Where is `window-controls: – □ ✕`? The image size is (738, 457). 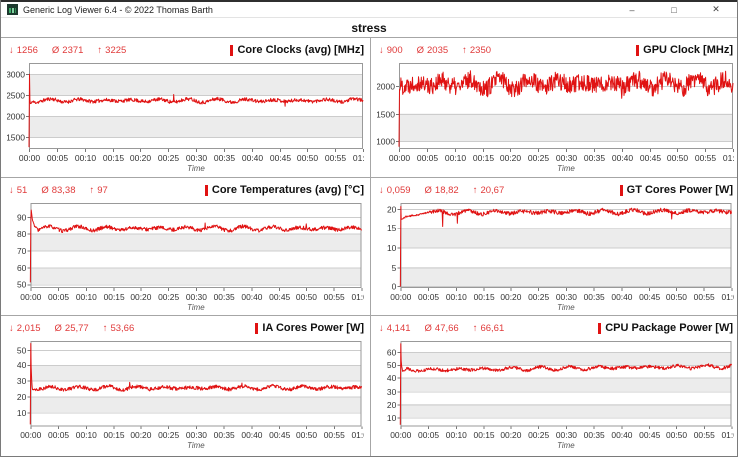
window-controls: – □ ✕ is located at coordinates (674, 9).